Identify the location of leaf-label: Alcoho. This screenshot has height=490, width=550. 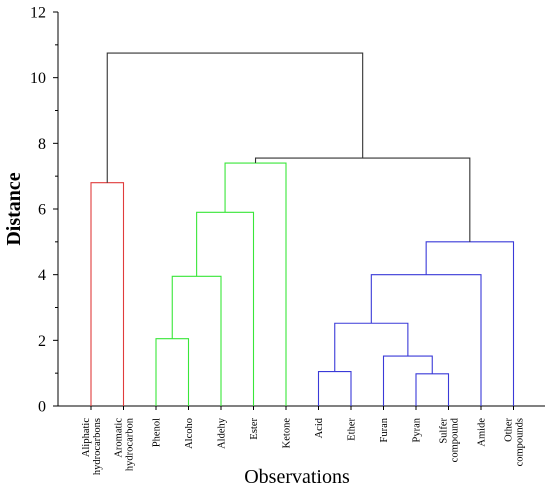
(189, 433).